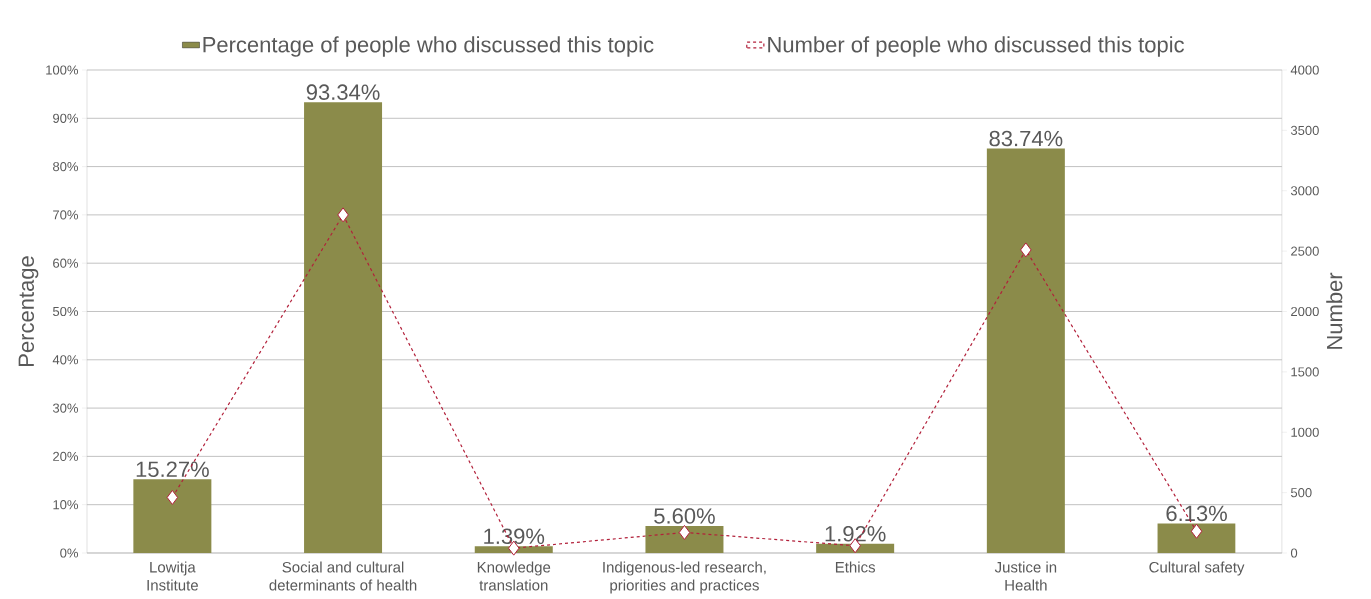 This screenshot has width=1371, height=599. Describe the element at coordinates (1305, 311) in the screenshot. I see `y2-tick-label: 2000` at that location.